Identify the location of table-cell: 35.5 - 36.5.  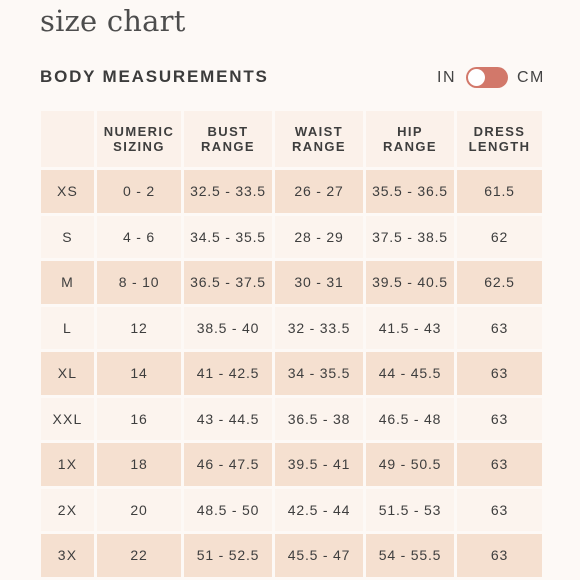
(410, 191).